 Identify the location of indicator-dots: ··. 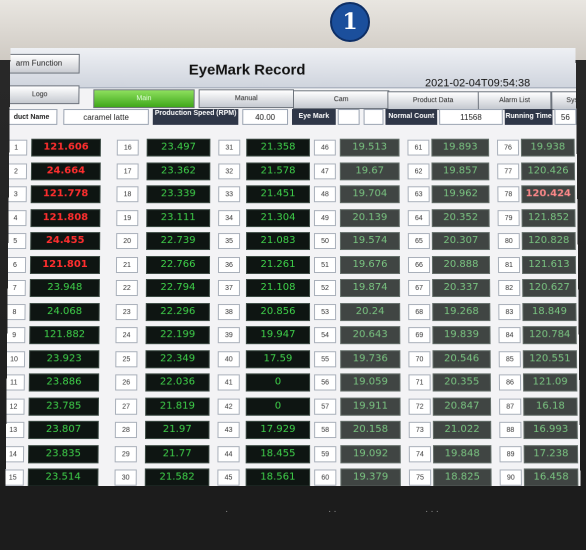
(333, 511).